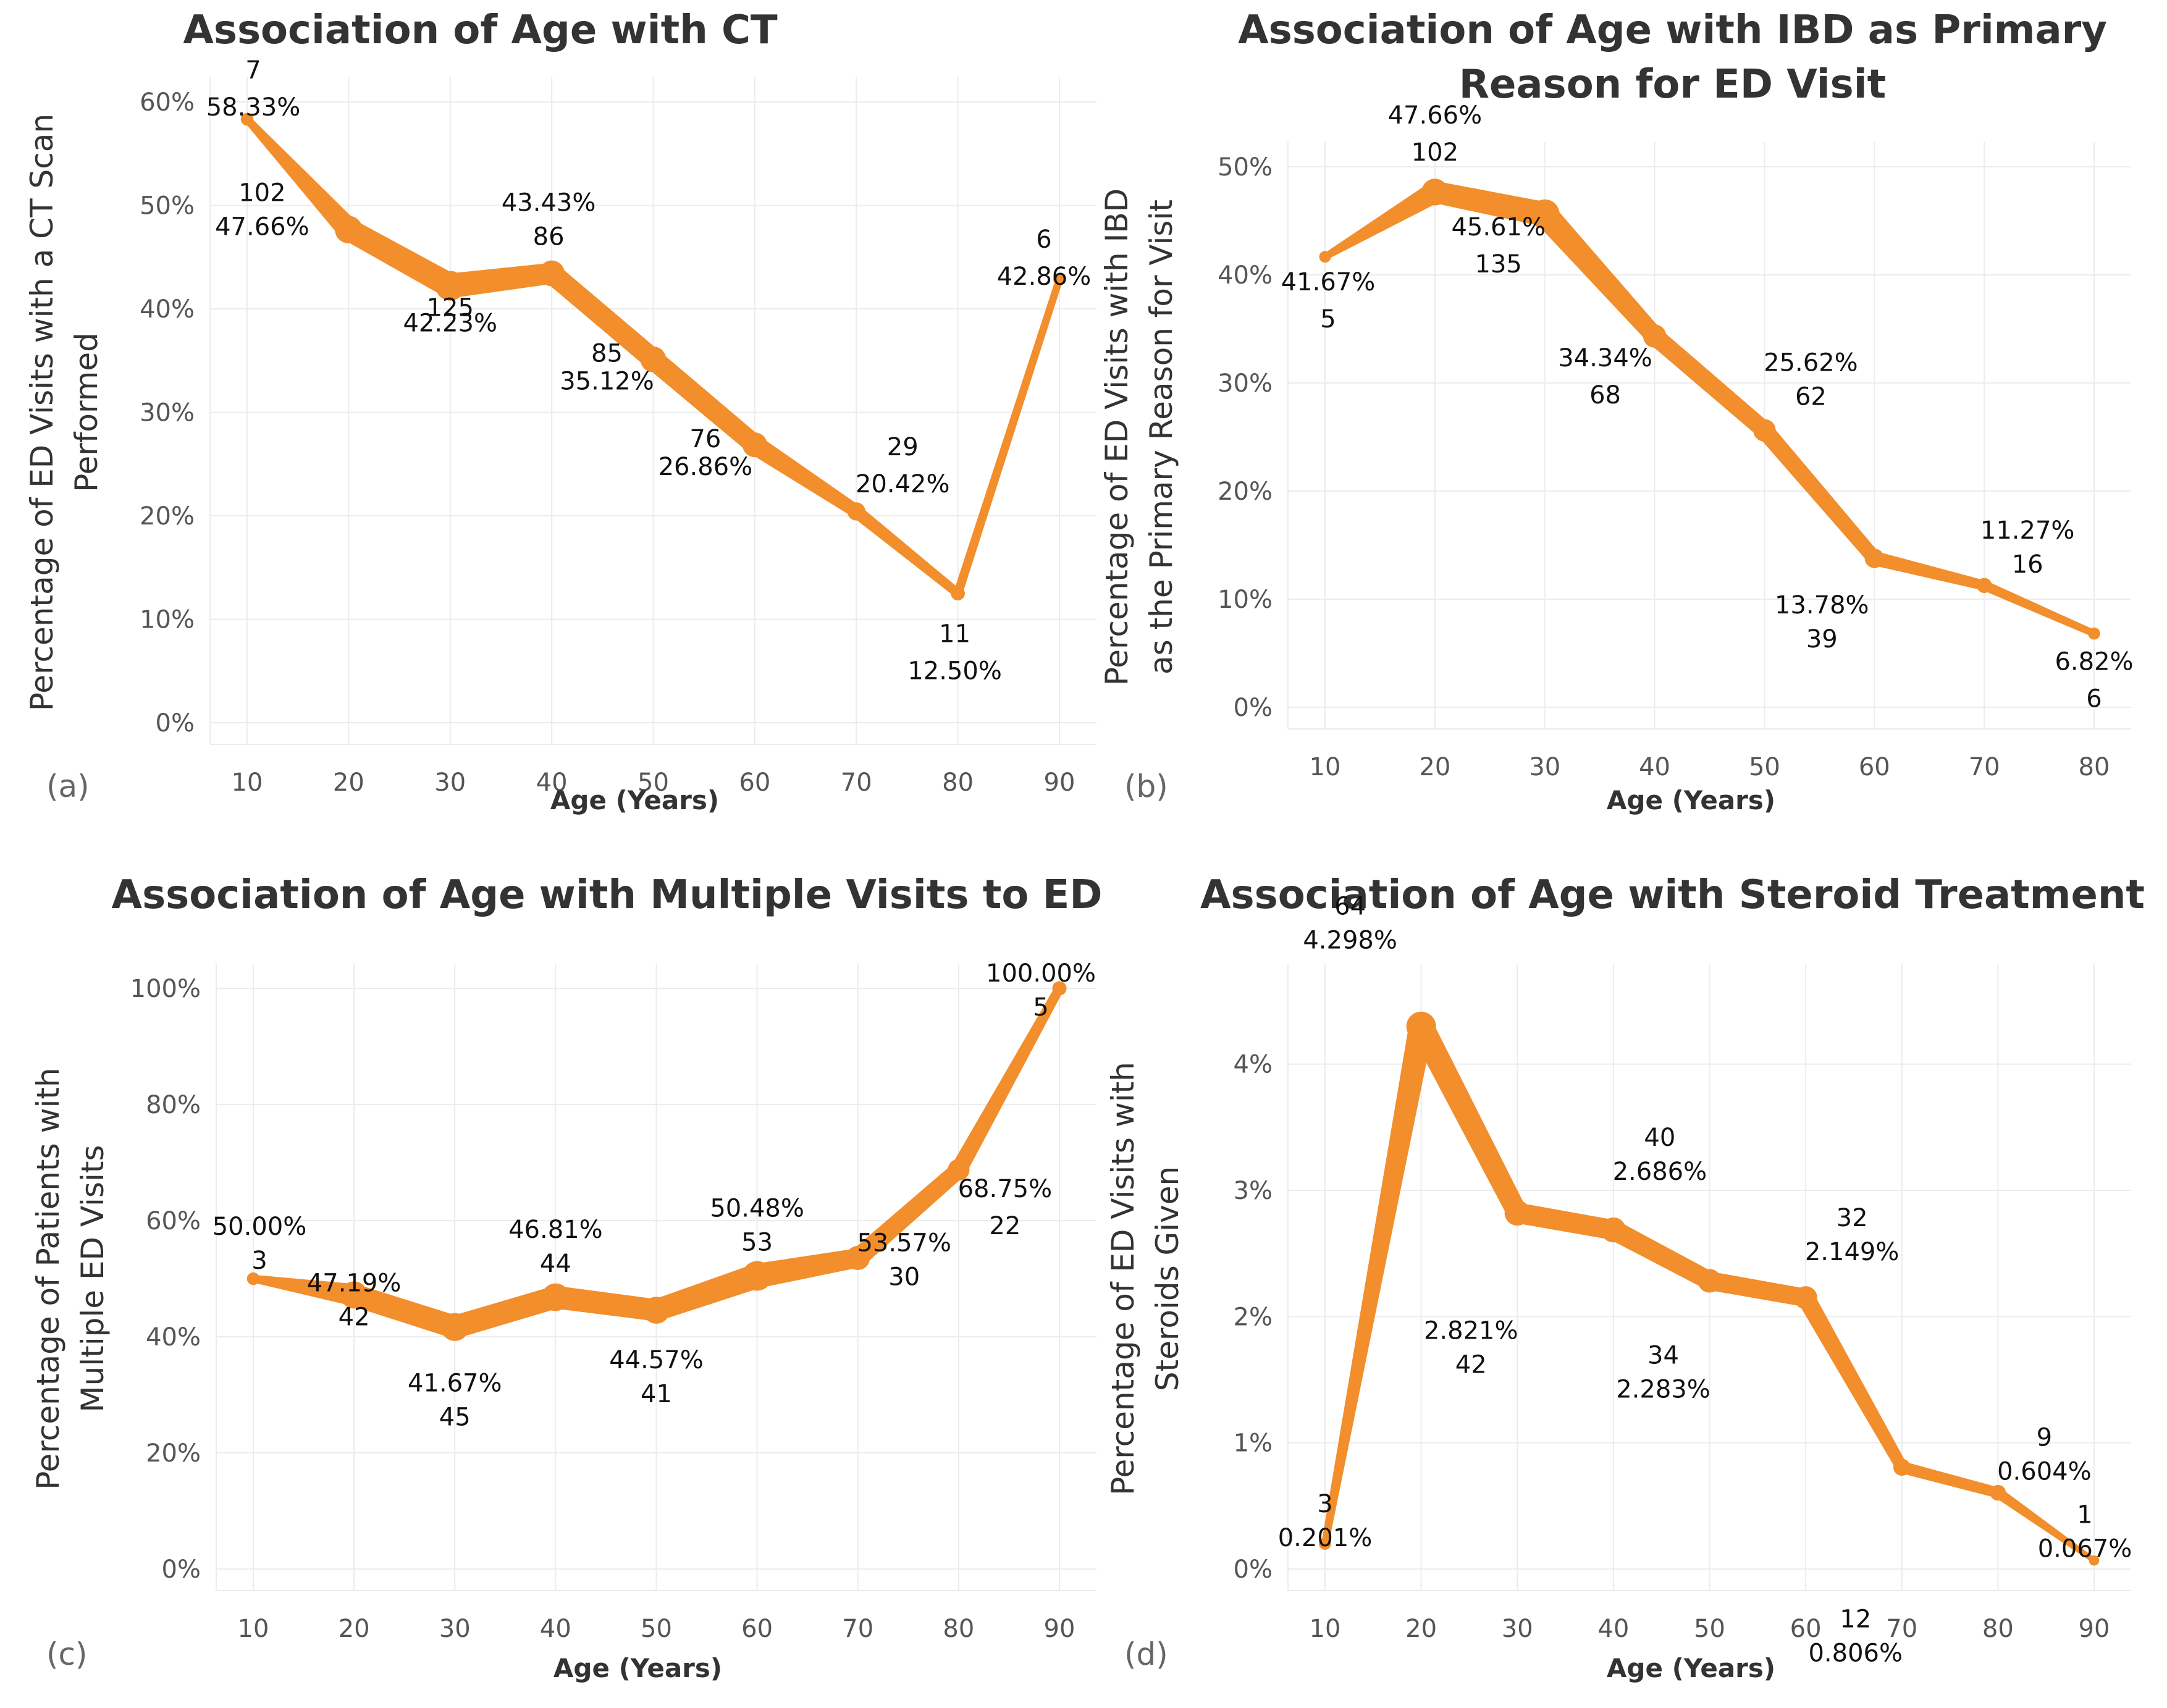  What do you see at coordinates (450, 308) in the screenshot?
I see `data-label-count: 125` at bounding box center [450, 308].